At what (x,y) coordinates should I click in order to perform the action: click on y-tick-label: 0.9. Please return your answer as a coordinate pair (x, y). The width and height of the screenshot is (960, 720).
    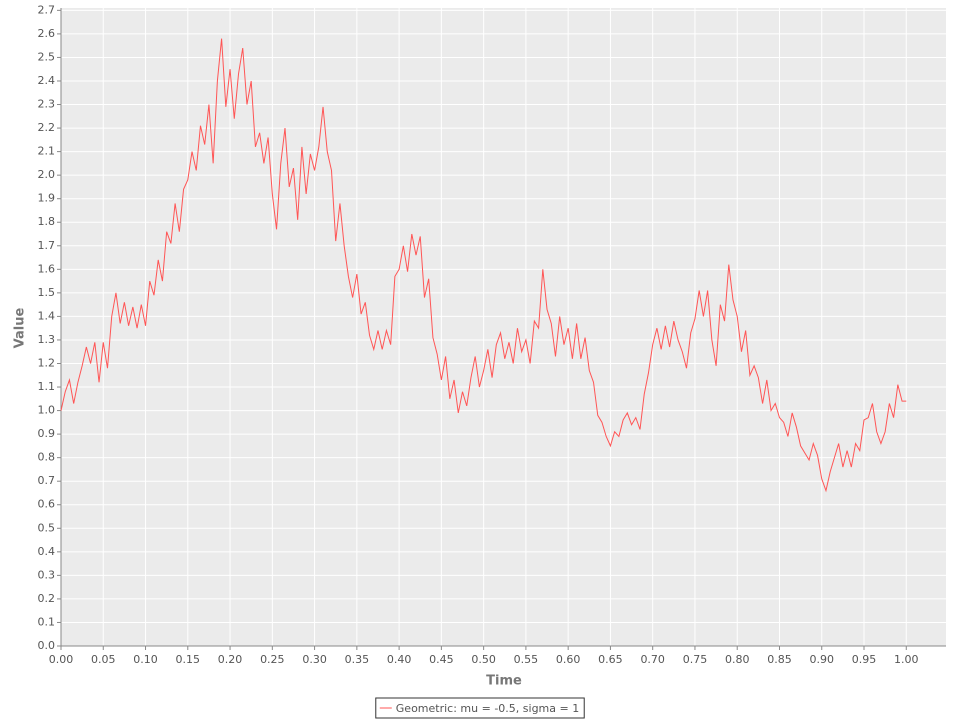
    Looking at the image, I should click on (47, 433).